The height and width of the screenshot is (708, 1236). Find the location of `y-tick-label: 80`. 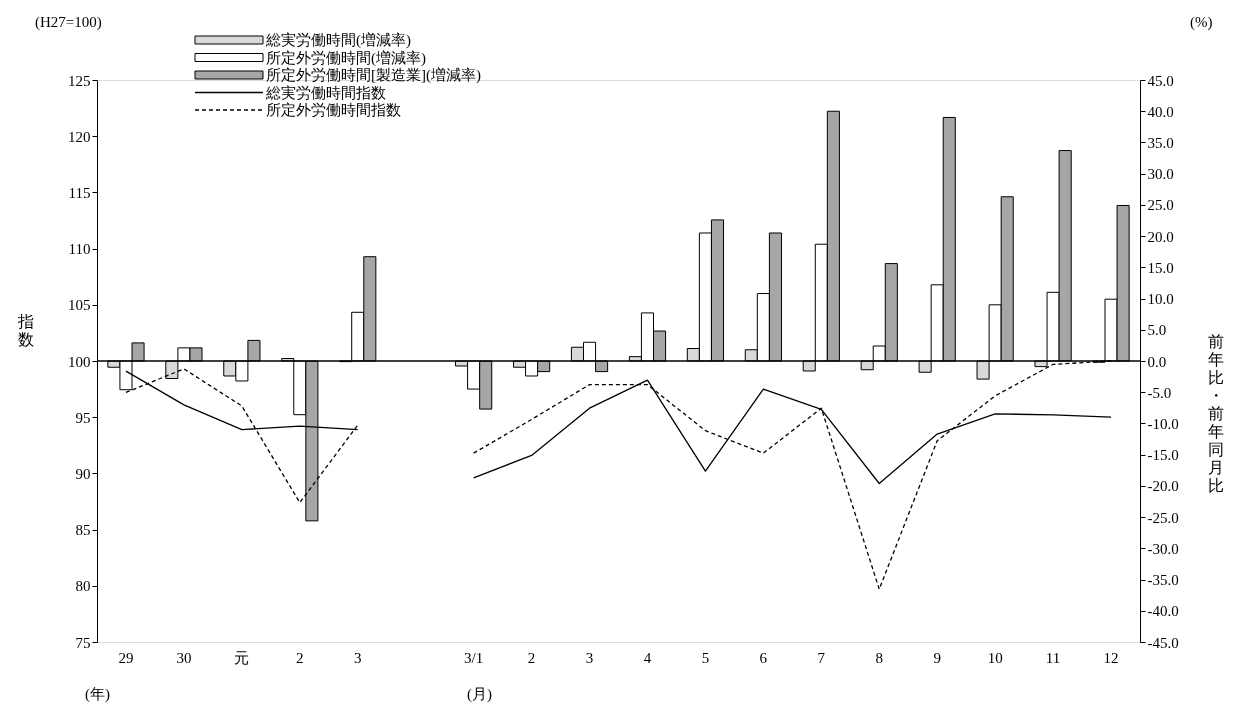

y-tick-label: 80 is located at coordinates (83, 586).